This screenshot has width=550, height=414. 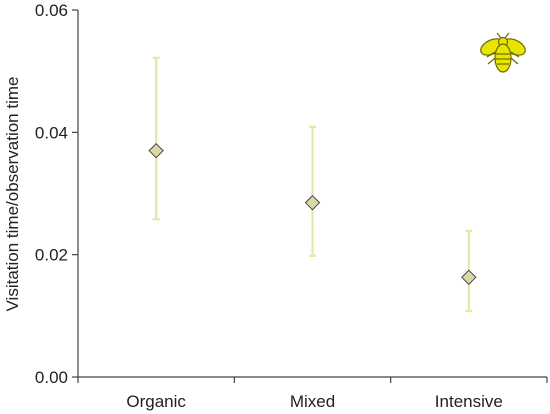 I want to click on x-tick-label: Organic, so click(x=156, y=401).